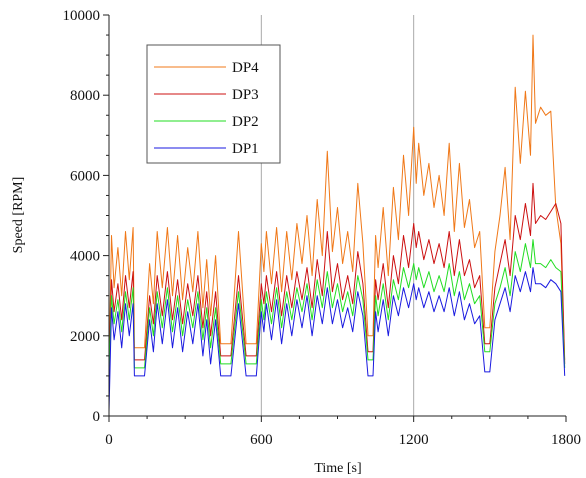 This screenshot has height=478, width=586. I want to click on y-axis-label: Speed [RPM], so click(18, 215).